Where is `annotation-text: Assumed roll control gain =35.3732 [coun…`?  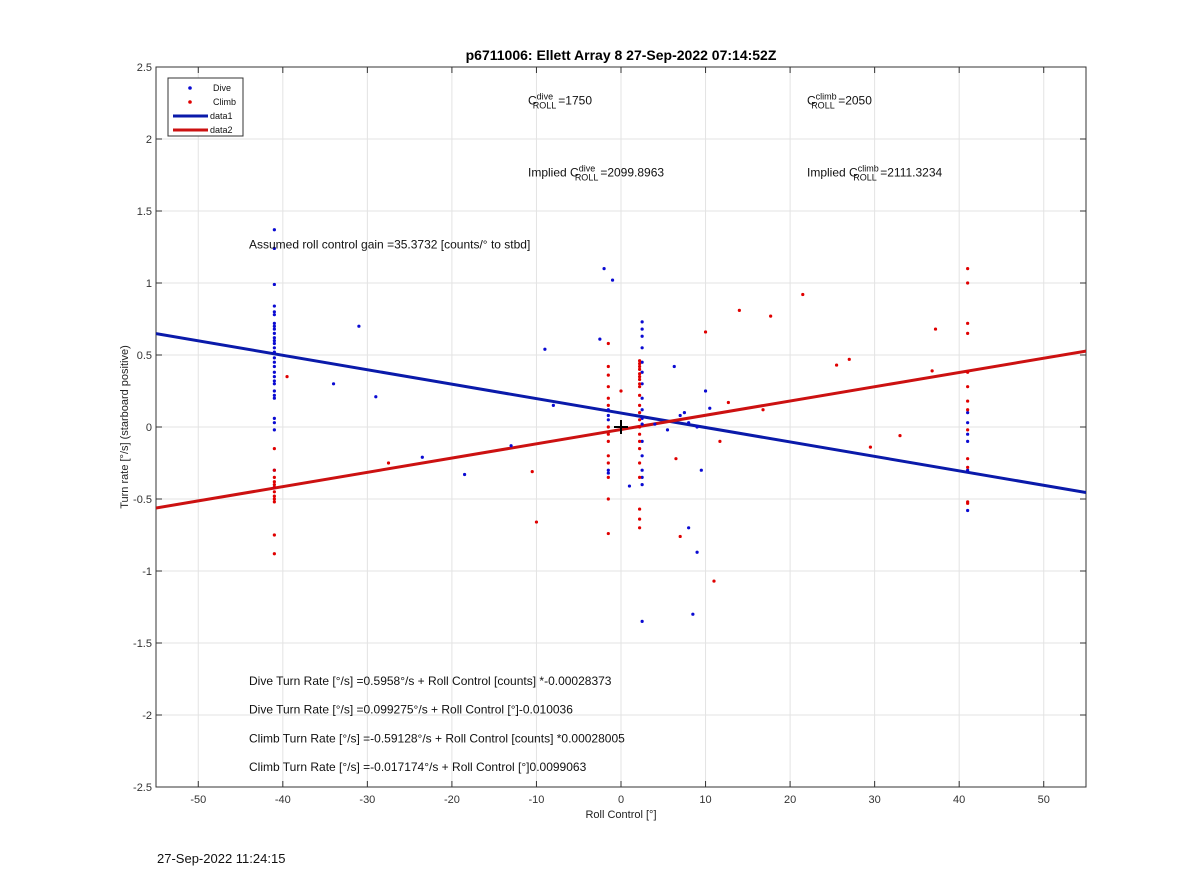 annotation-text: Assumed roll control gain =35.3732 [coun… is located at coordinates (389, 244).